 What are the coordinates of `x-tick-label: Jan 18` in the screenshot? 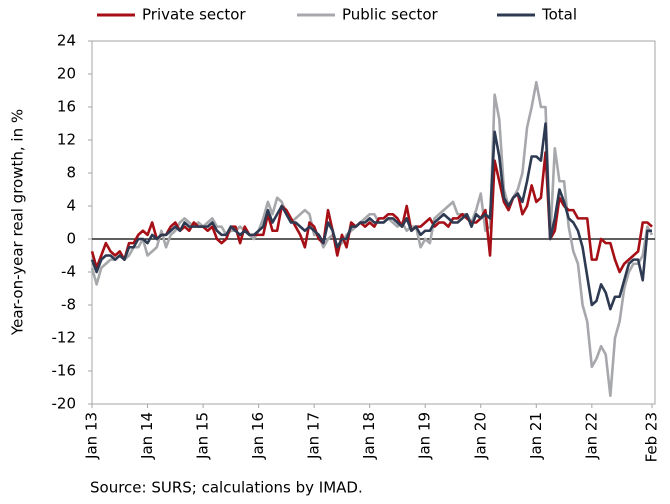 It's located at (369, 436).